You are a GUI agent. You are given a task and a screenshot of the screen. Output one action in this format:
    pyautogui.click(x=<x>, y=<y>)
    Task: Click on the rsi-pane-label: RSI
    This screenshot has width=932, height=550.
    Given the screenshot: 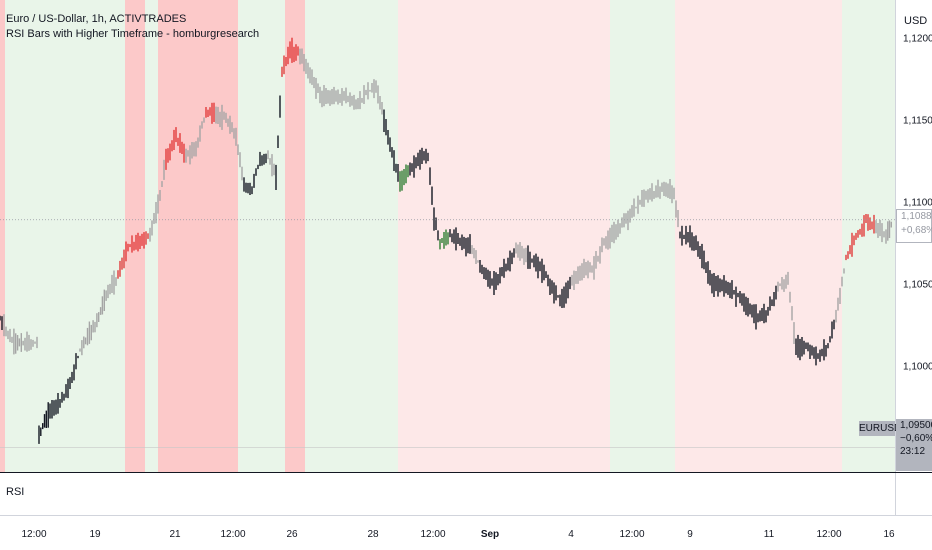 What is the action you would take?
    pyautogui.click(x=15, y=492)
    